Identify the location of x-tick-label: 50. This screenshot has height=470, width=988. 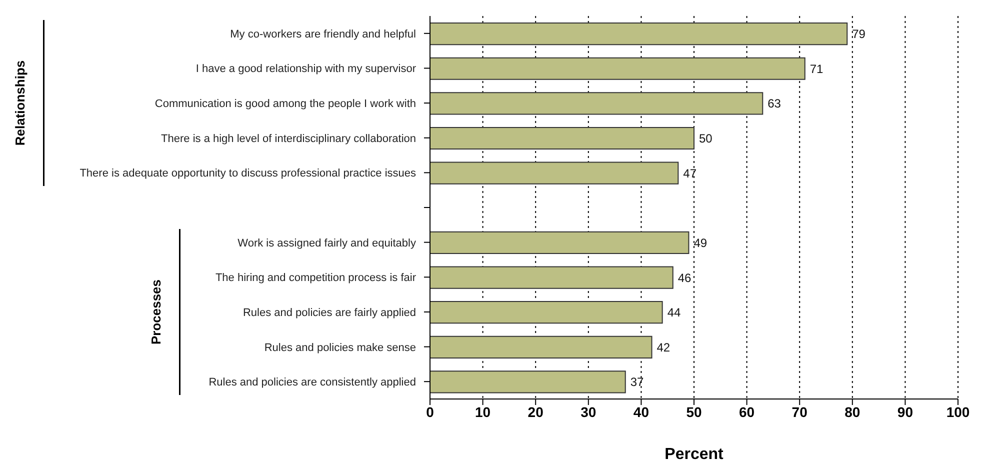
(694, 412).